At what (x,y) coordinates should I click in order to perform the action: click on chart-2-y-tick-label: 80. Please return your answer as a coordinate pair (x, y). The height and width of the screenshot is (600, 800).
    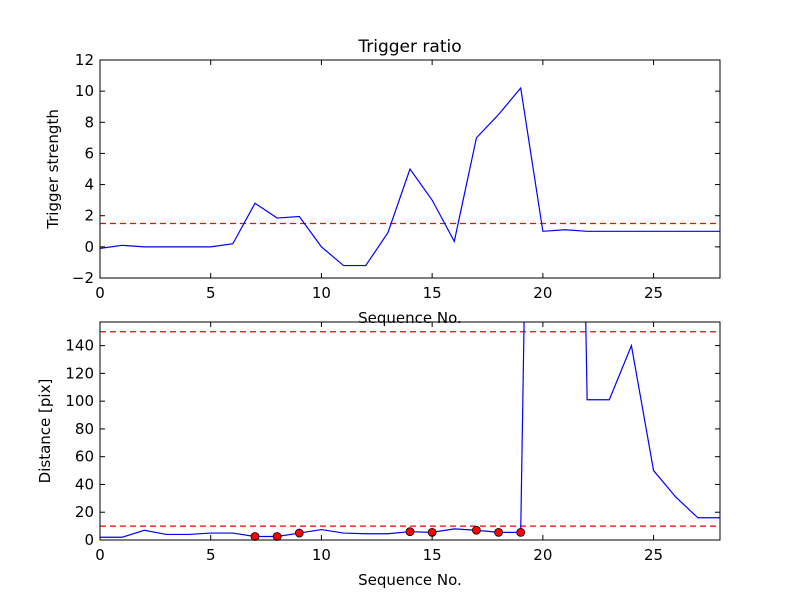
    Looking at the image, I should click on (84, 429).